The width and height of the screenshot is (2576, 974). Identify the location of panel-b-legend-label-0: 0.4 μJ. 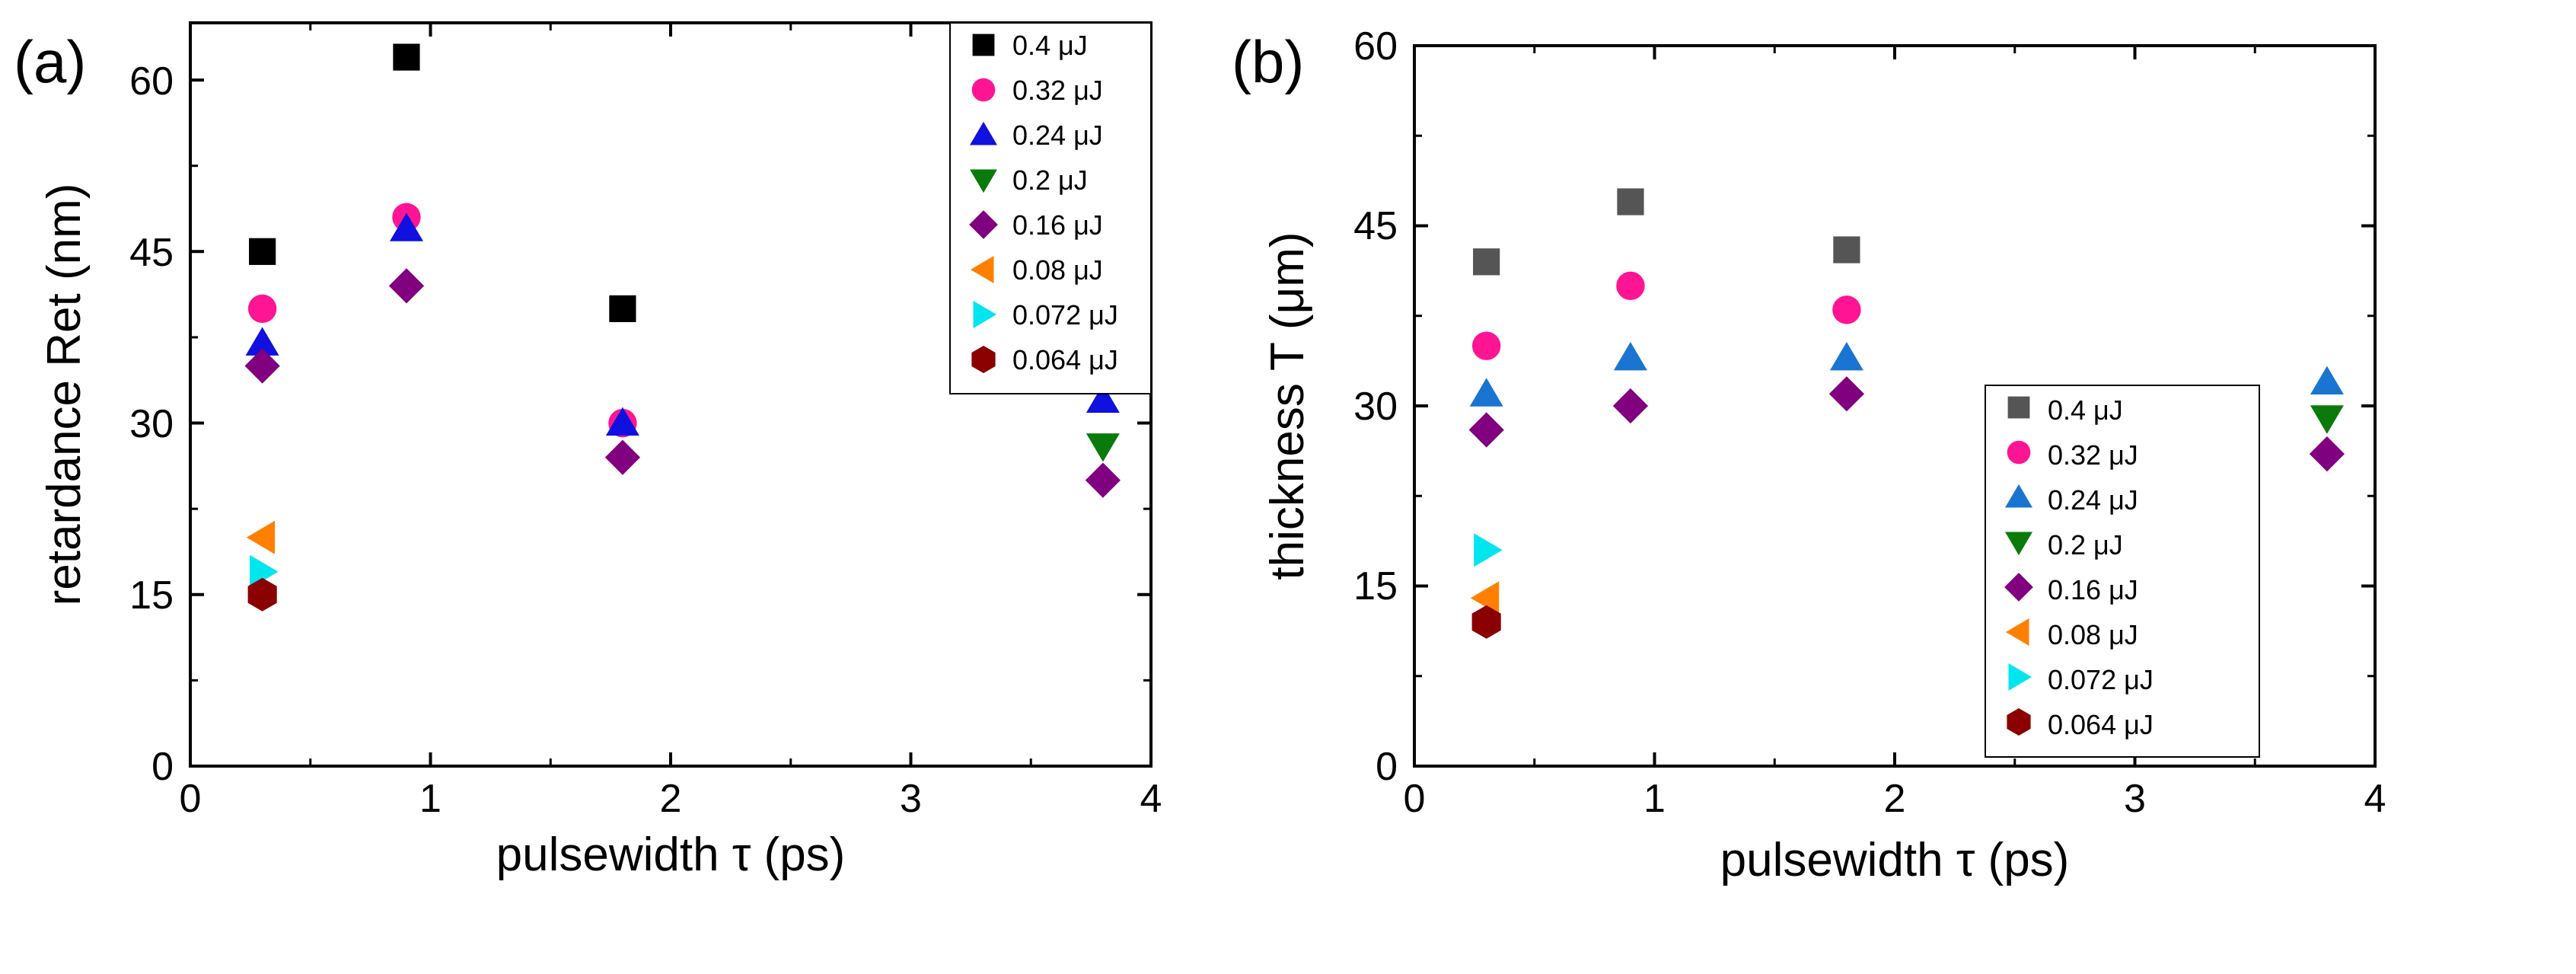
(2085, 410).